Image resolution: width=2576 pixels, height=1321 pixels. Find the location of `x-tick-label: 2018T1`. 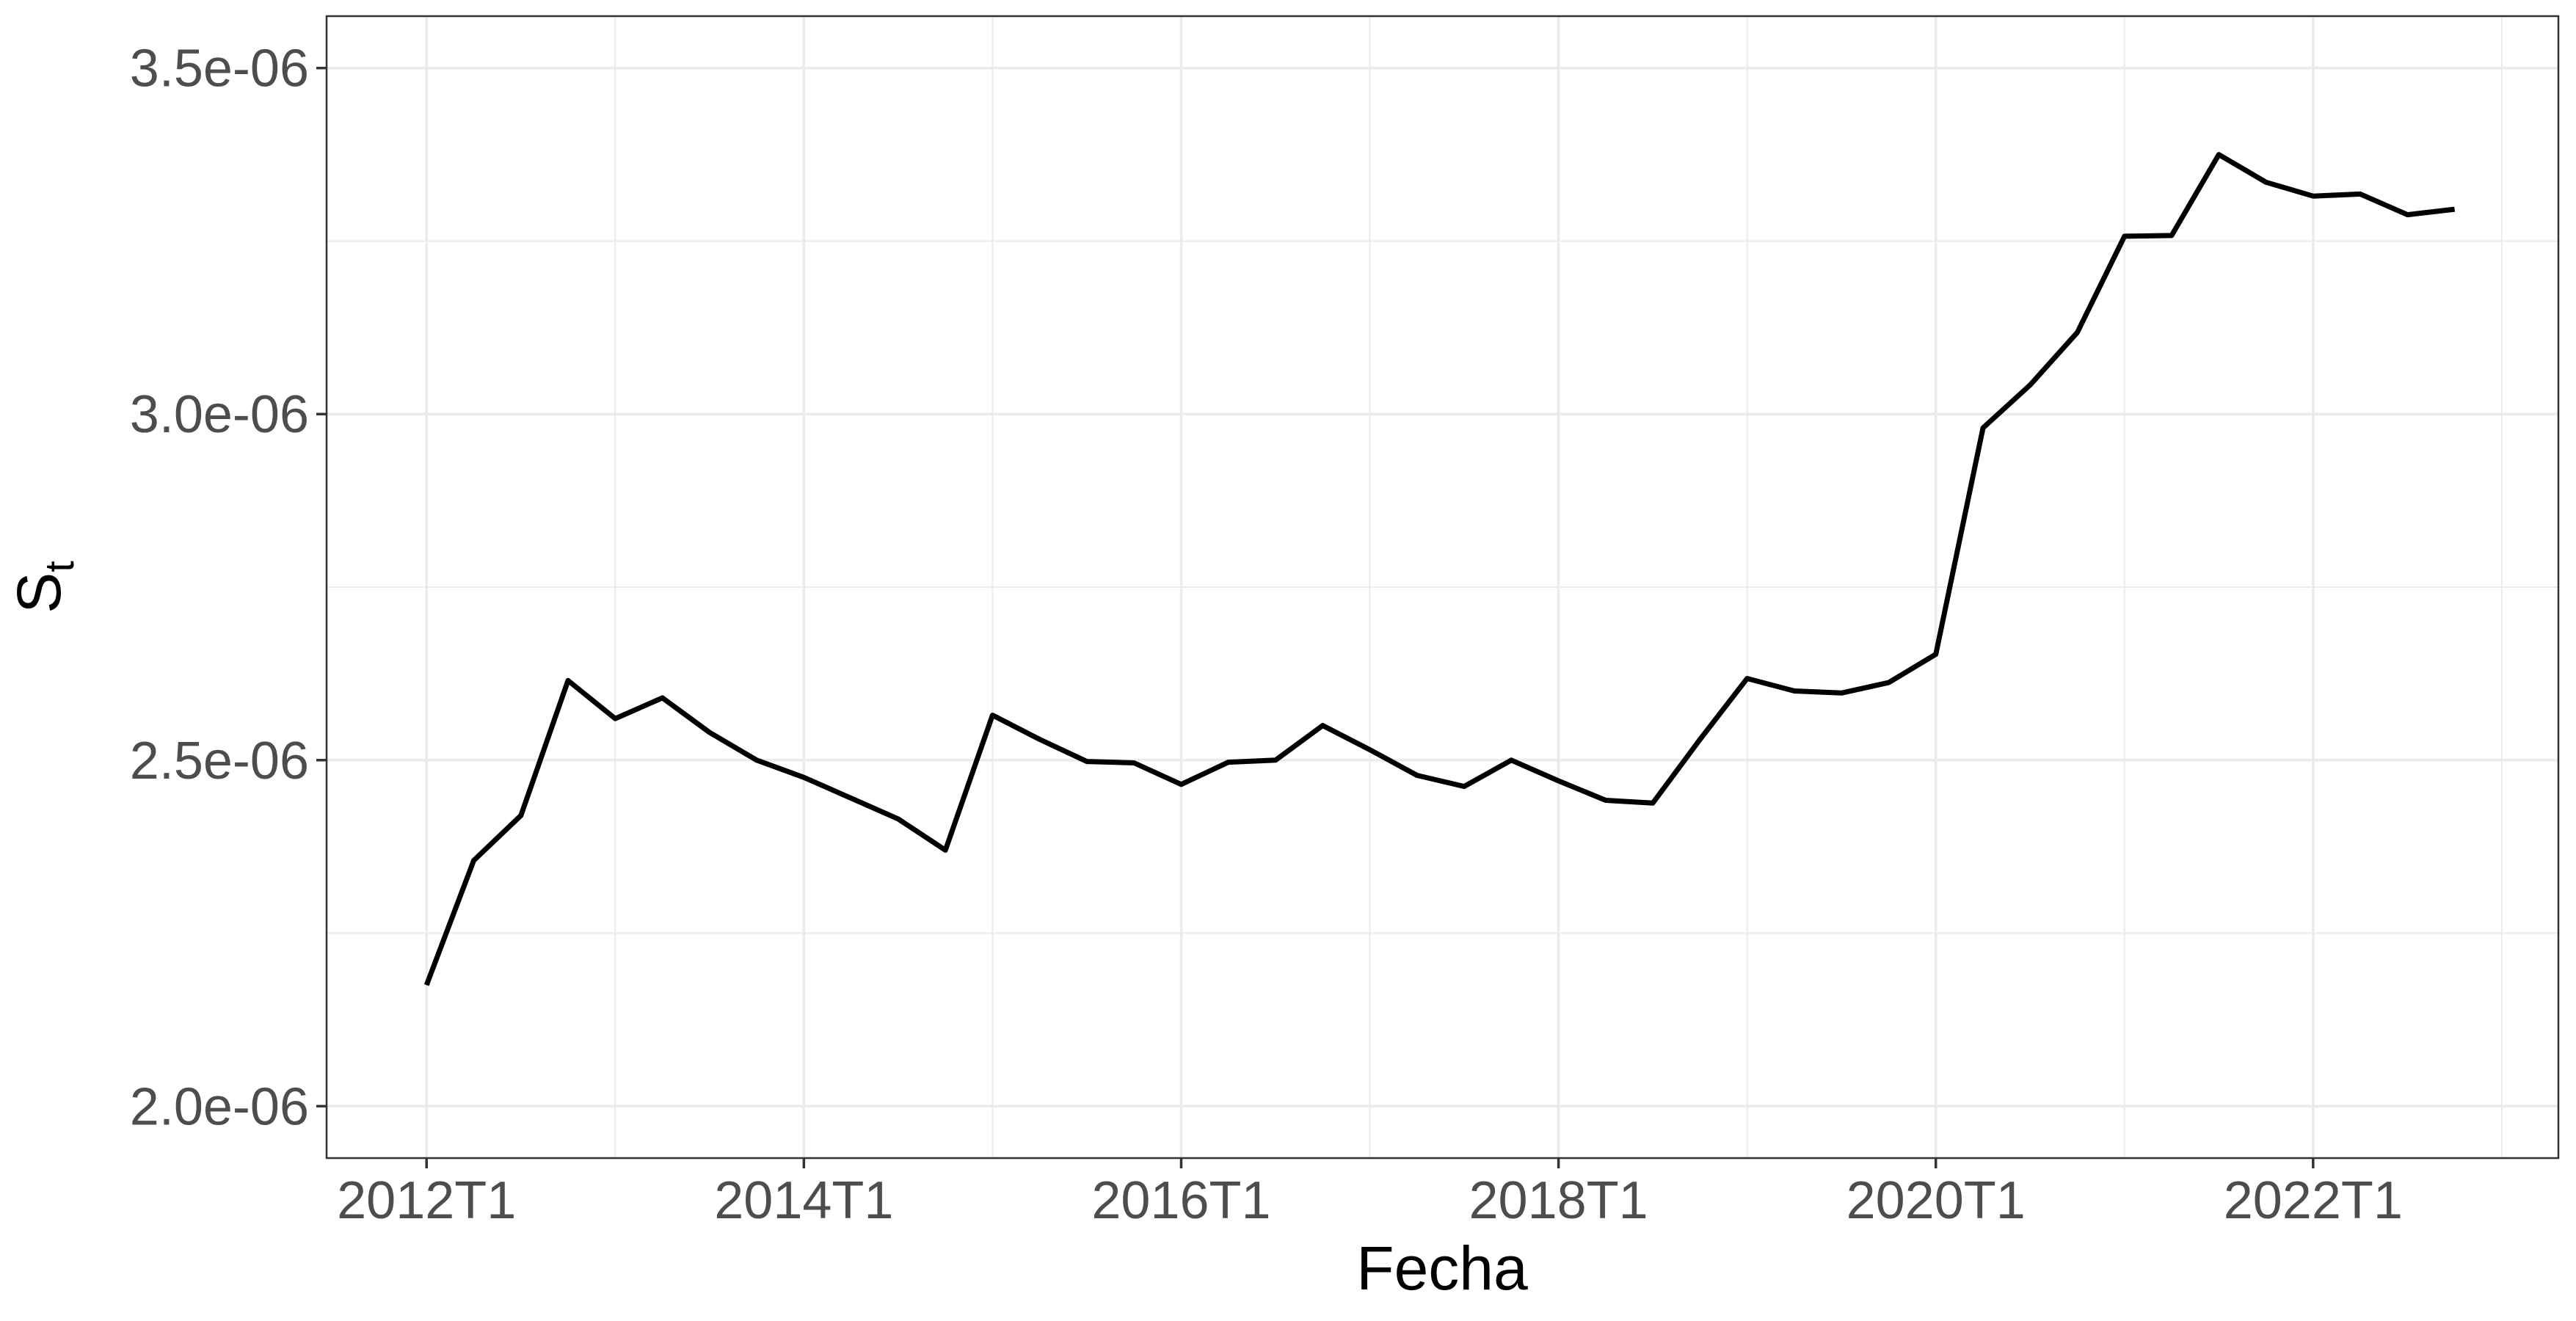

x-tick-label: 2018T1 is located at coordinates (1558, 1200).